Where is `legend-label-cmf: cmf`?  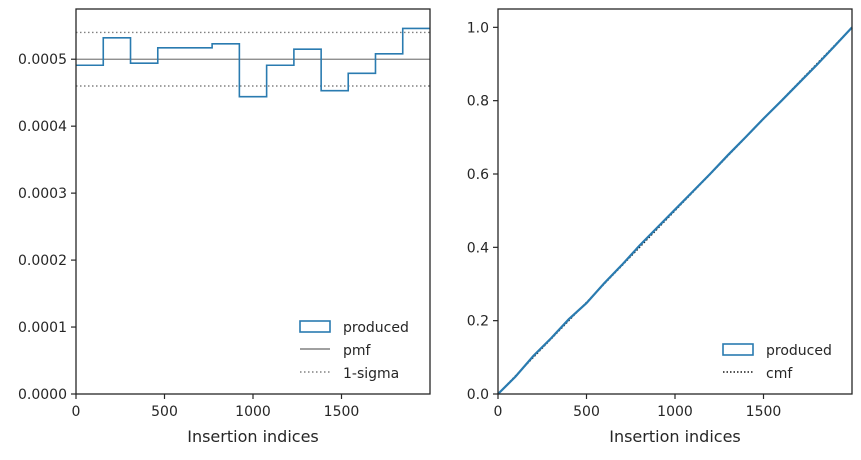 legend-label-cmf: cmf is located at coordinates (779, 374).